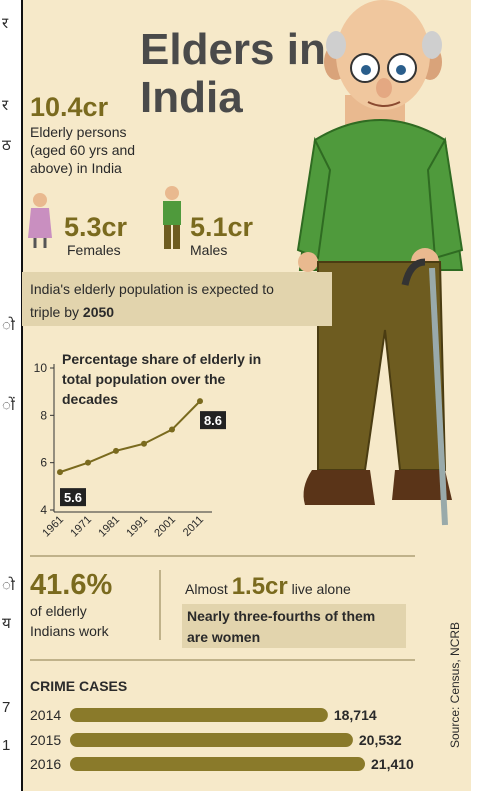 This screenshot has width=481, height=791. I want to click on male-icon, so click(172, 217).